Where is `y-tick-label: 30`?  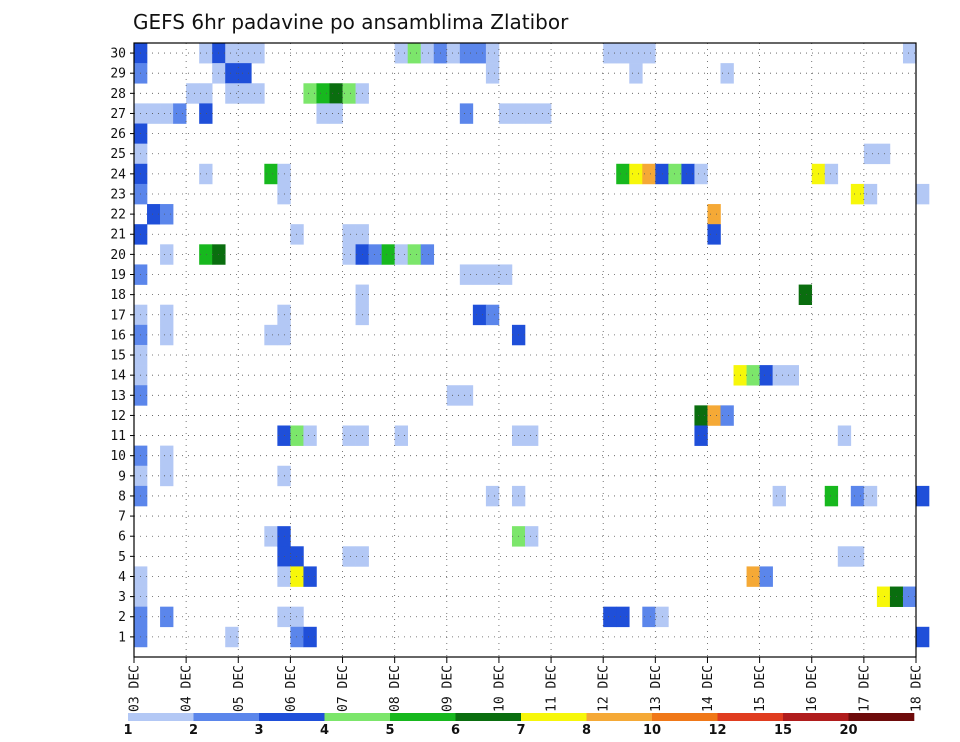
y-tick-label: 30 is located at coordinates (118, 54).